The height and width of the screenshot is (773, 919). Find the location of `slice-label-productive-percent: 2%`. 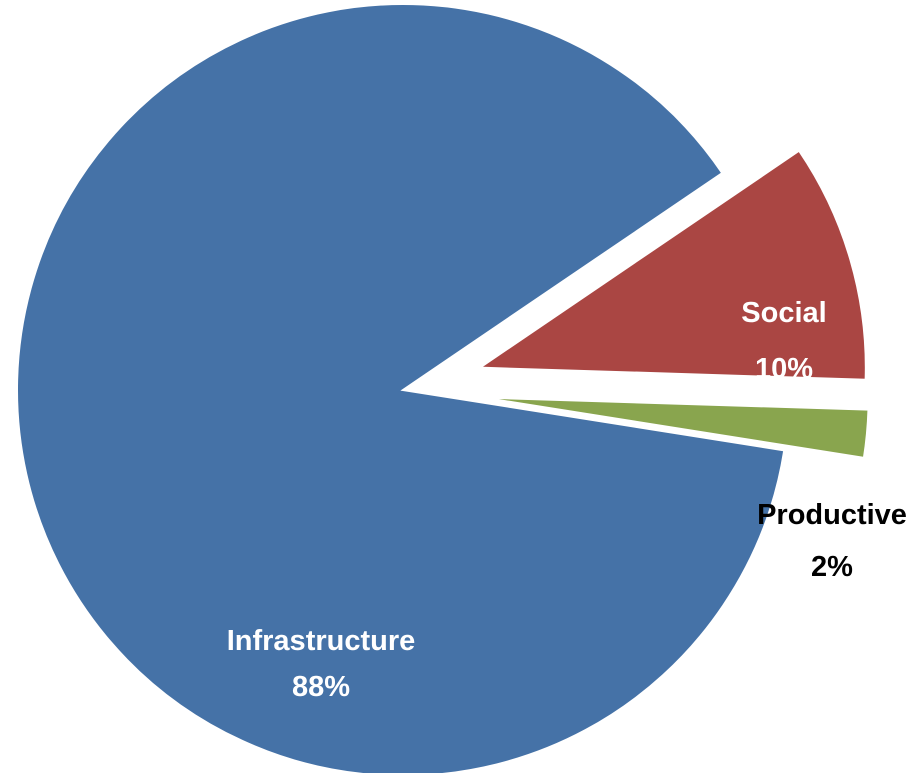

slice-label-productive-percent: 2% is located at coordinates (832, 567).